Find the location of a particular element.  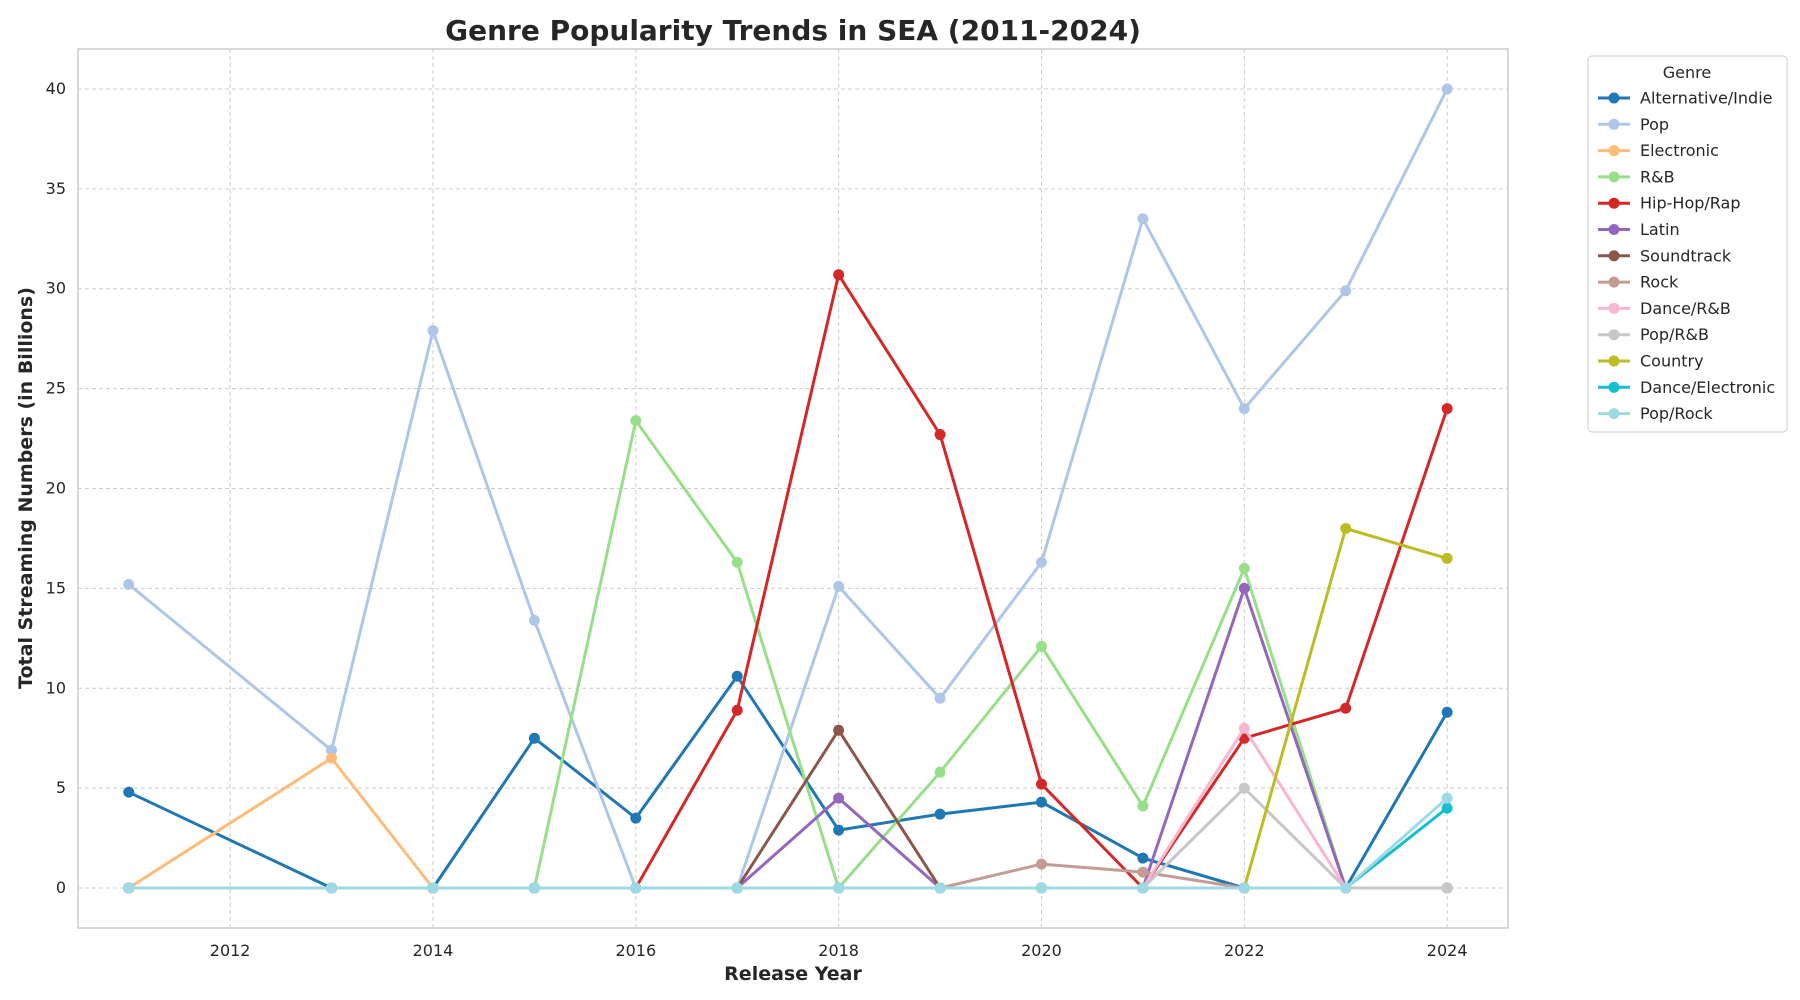

series-pop-rock is located at coordinates (788, 843).